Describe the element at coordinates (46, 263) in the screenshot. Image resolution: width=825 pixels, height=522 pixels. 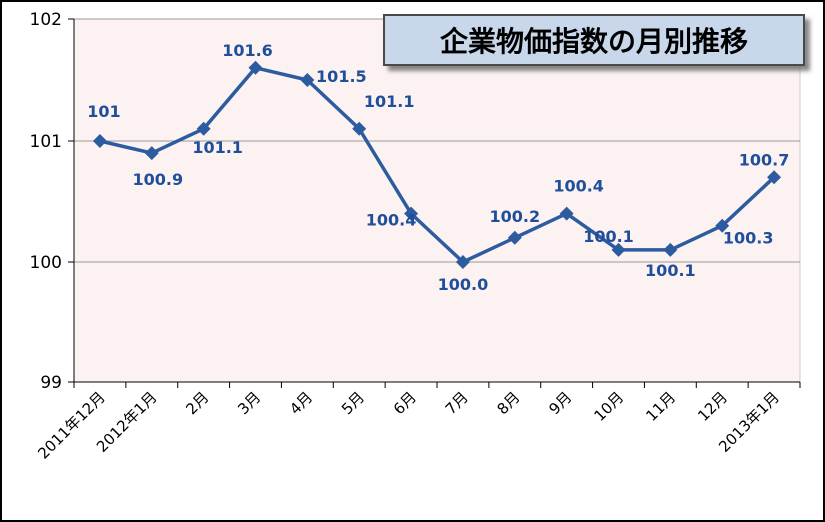
I see `y-tick-label: 100` at that location.